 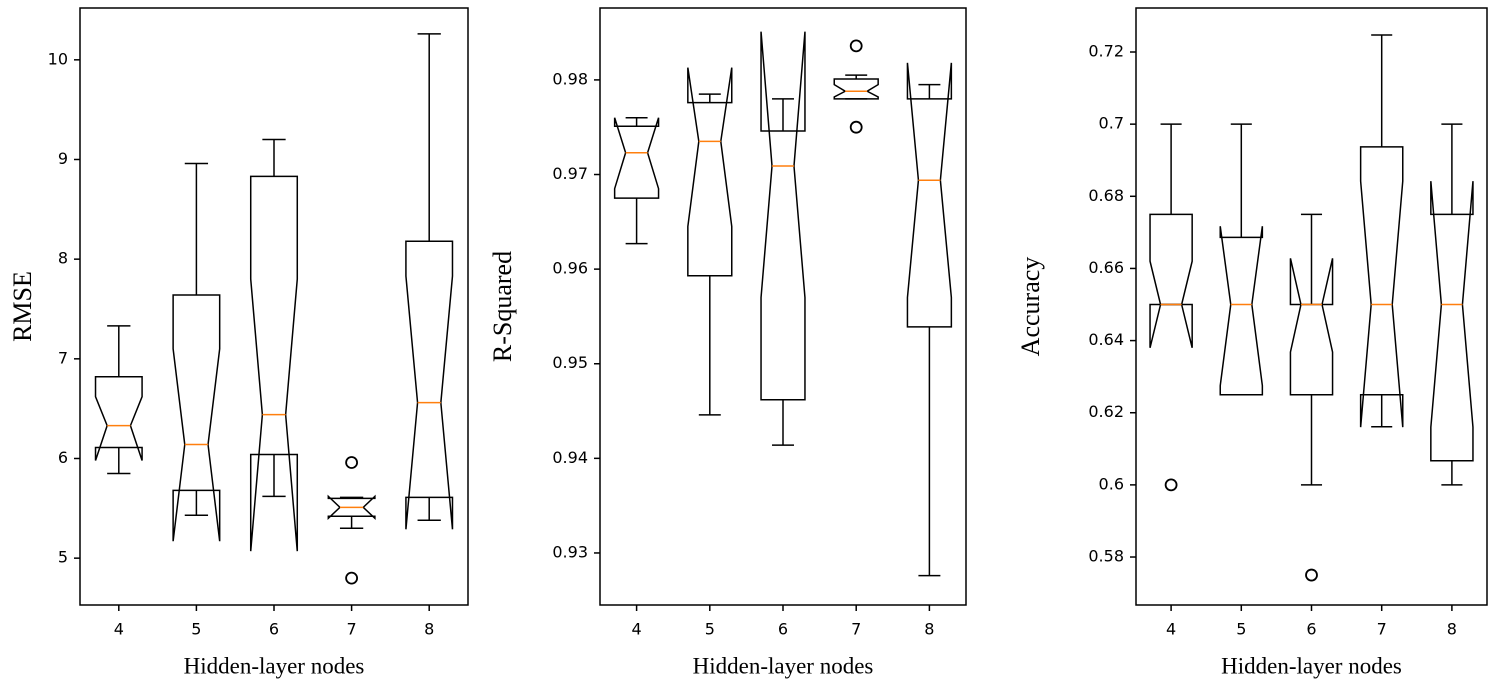 What do you see at coordinates (1106, 556) in the screenshot?
I see `y-tick-label: 0.58` at bounding box center [1106, 556].